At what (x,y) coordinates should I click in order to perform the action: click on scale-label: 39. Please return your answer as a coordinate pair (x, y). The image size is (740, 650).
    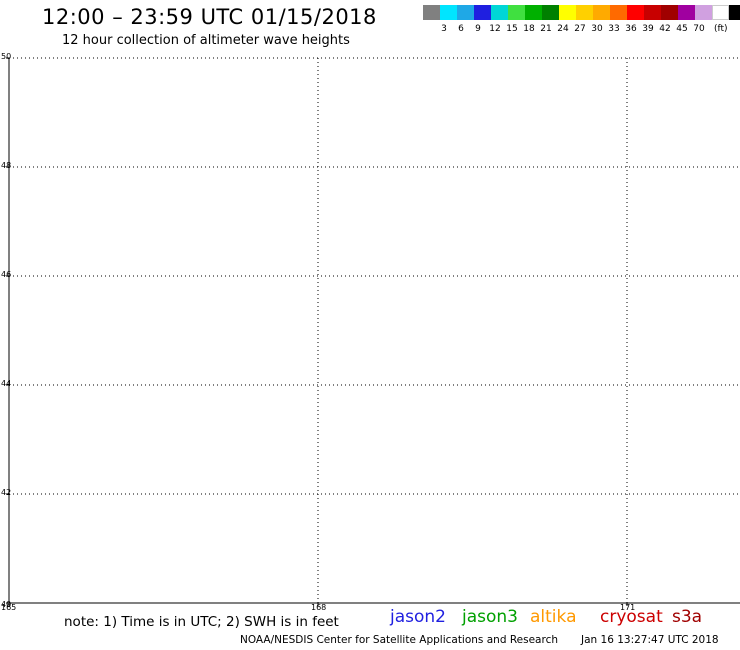
    Looking at the image, I should click on (648, 29).